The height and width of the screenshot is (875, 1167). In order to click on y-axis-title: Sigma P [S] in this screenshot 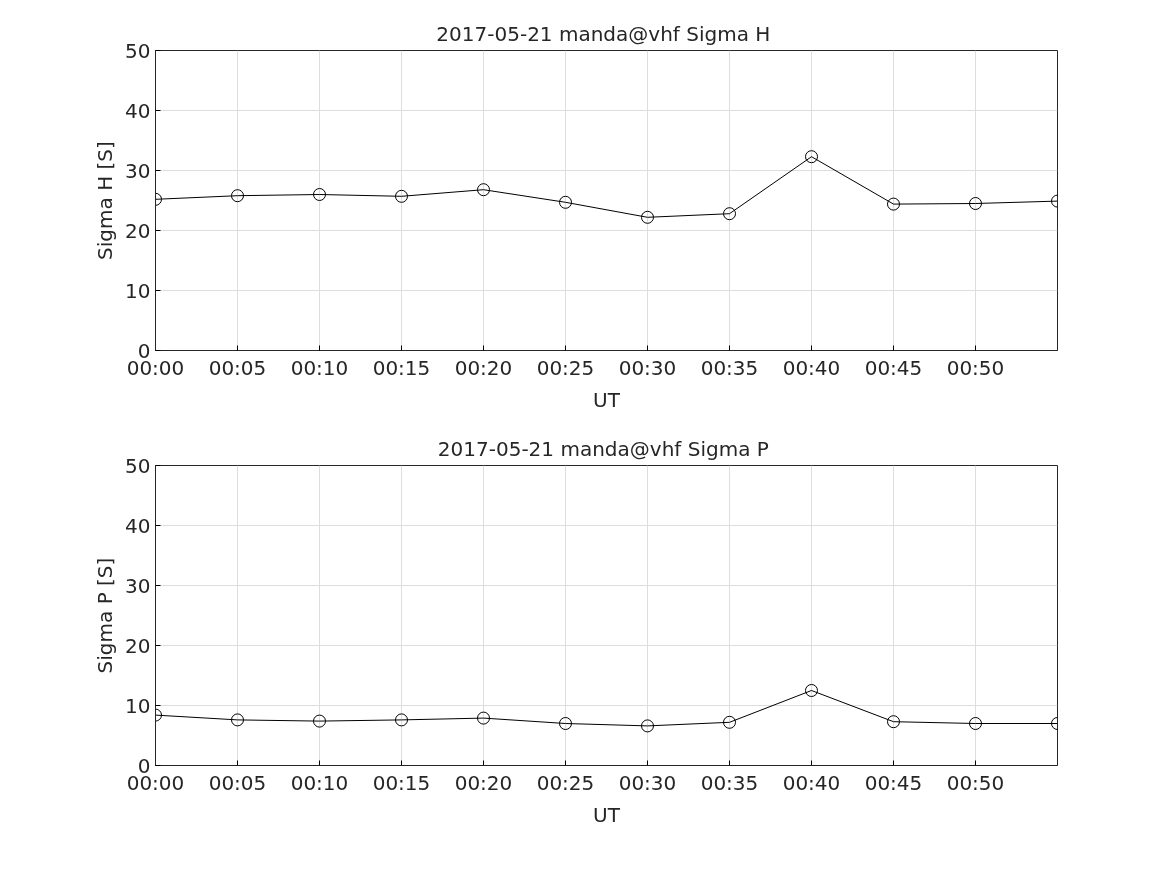, I will do `click(105, 615)`.